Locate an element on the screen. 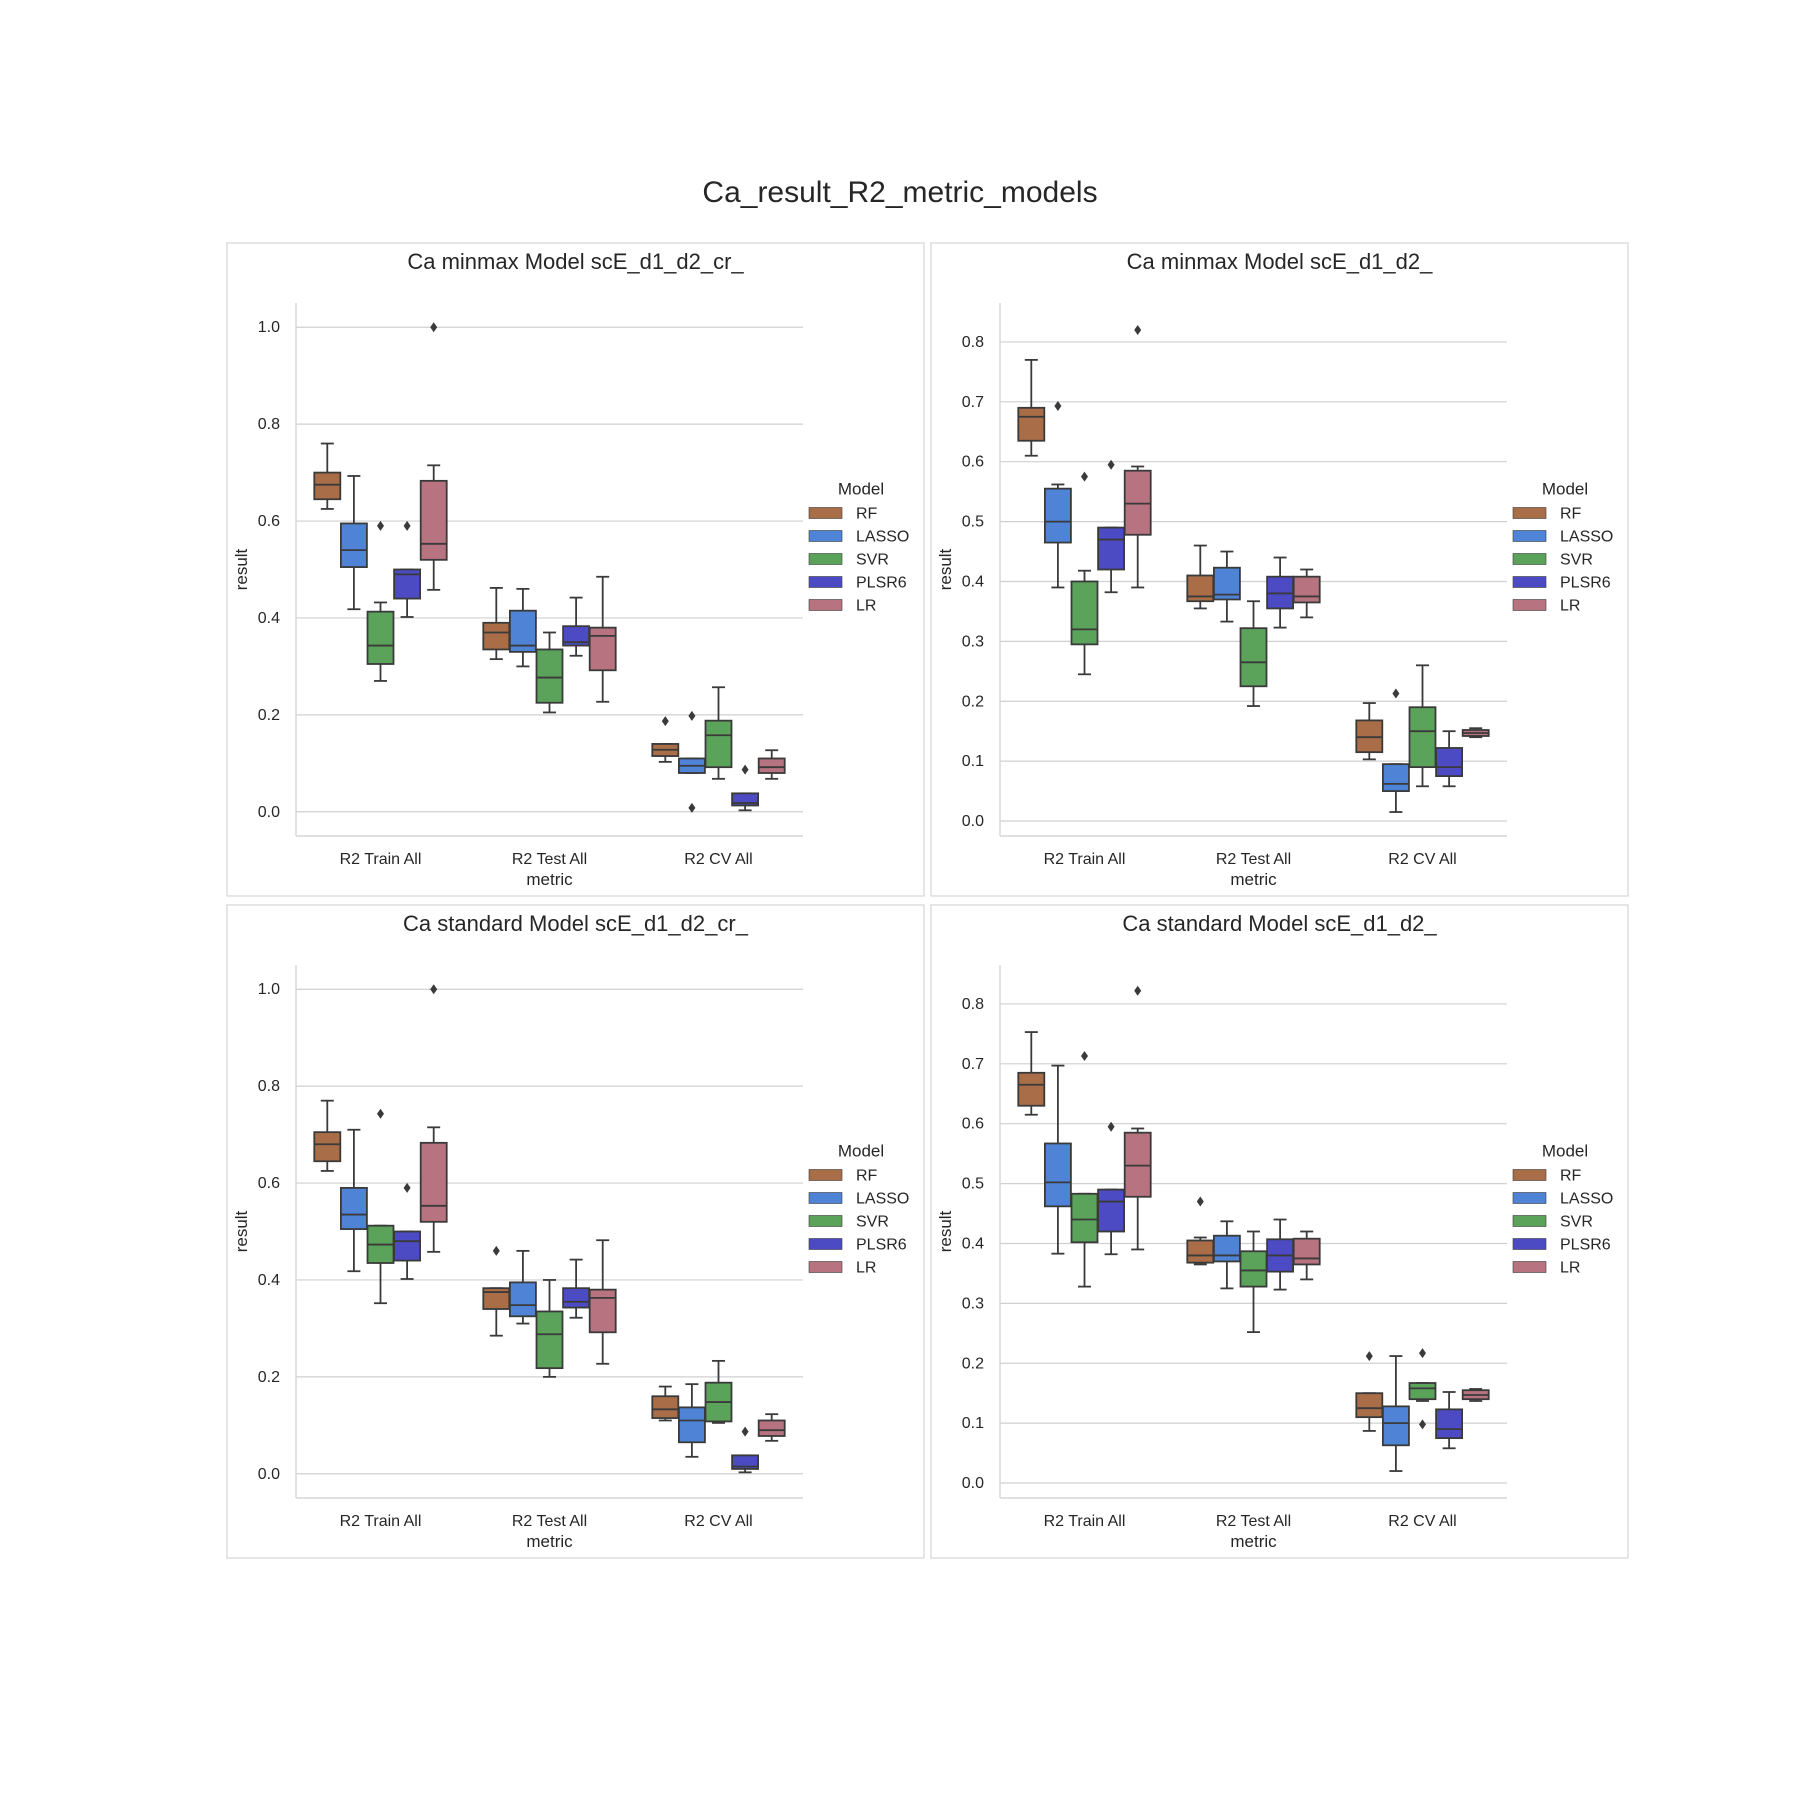 This screenshot has height=1800, width=1800. box-lr-r2-train-all is located at coordinates (433, 1118).